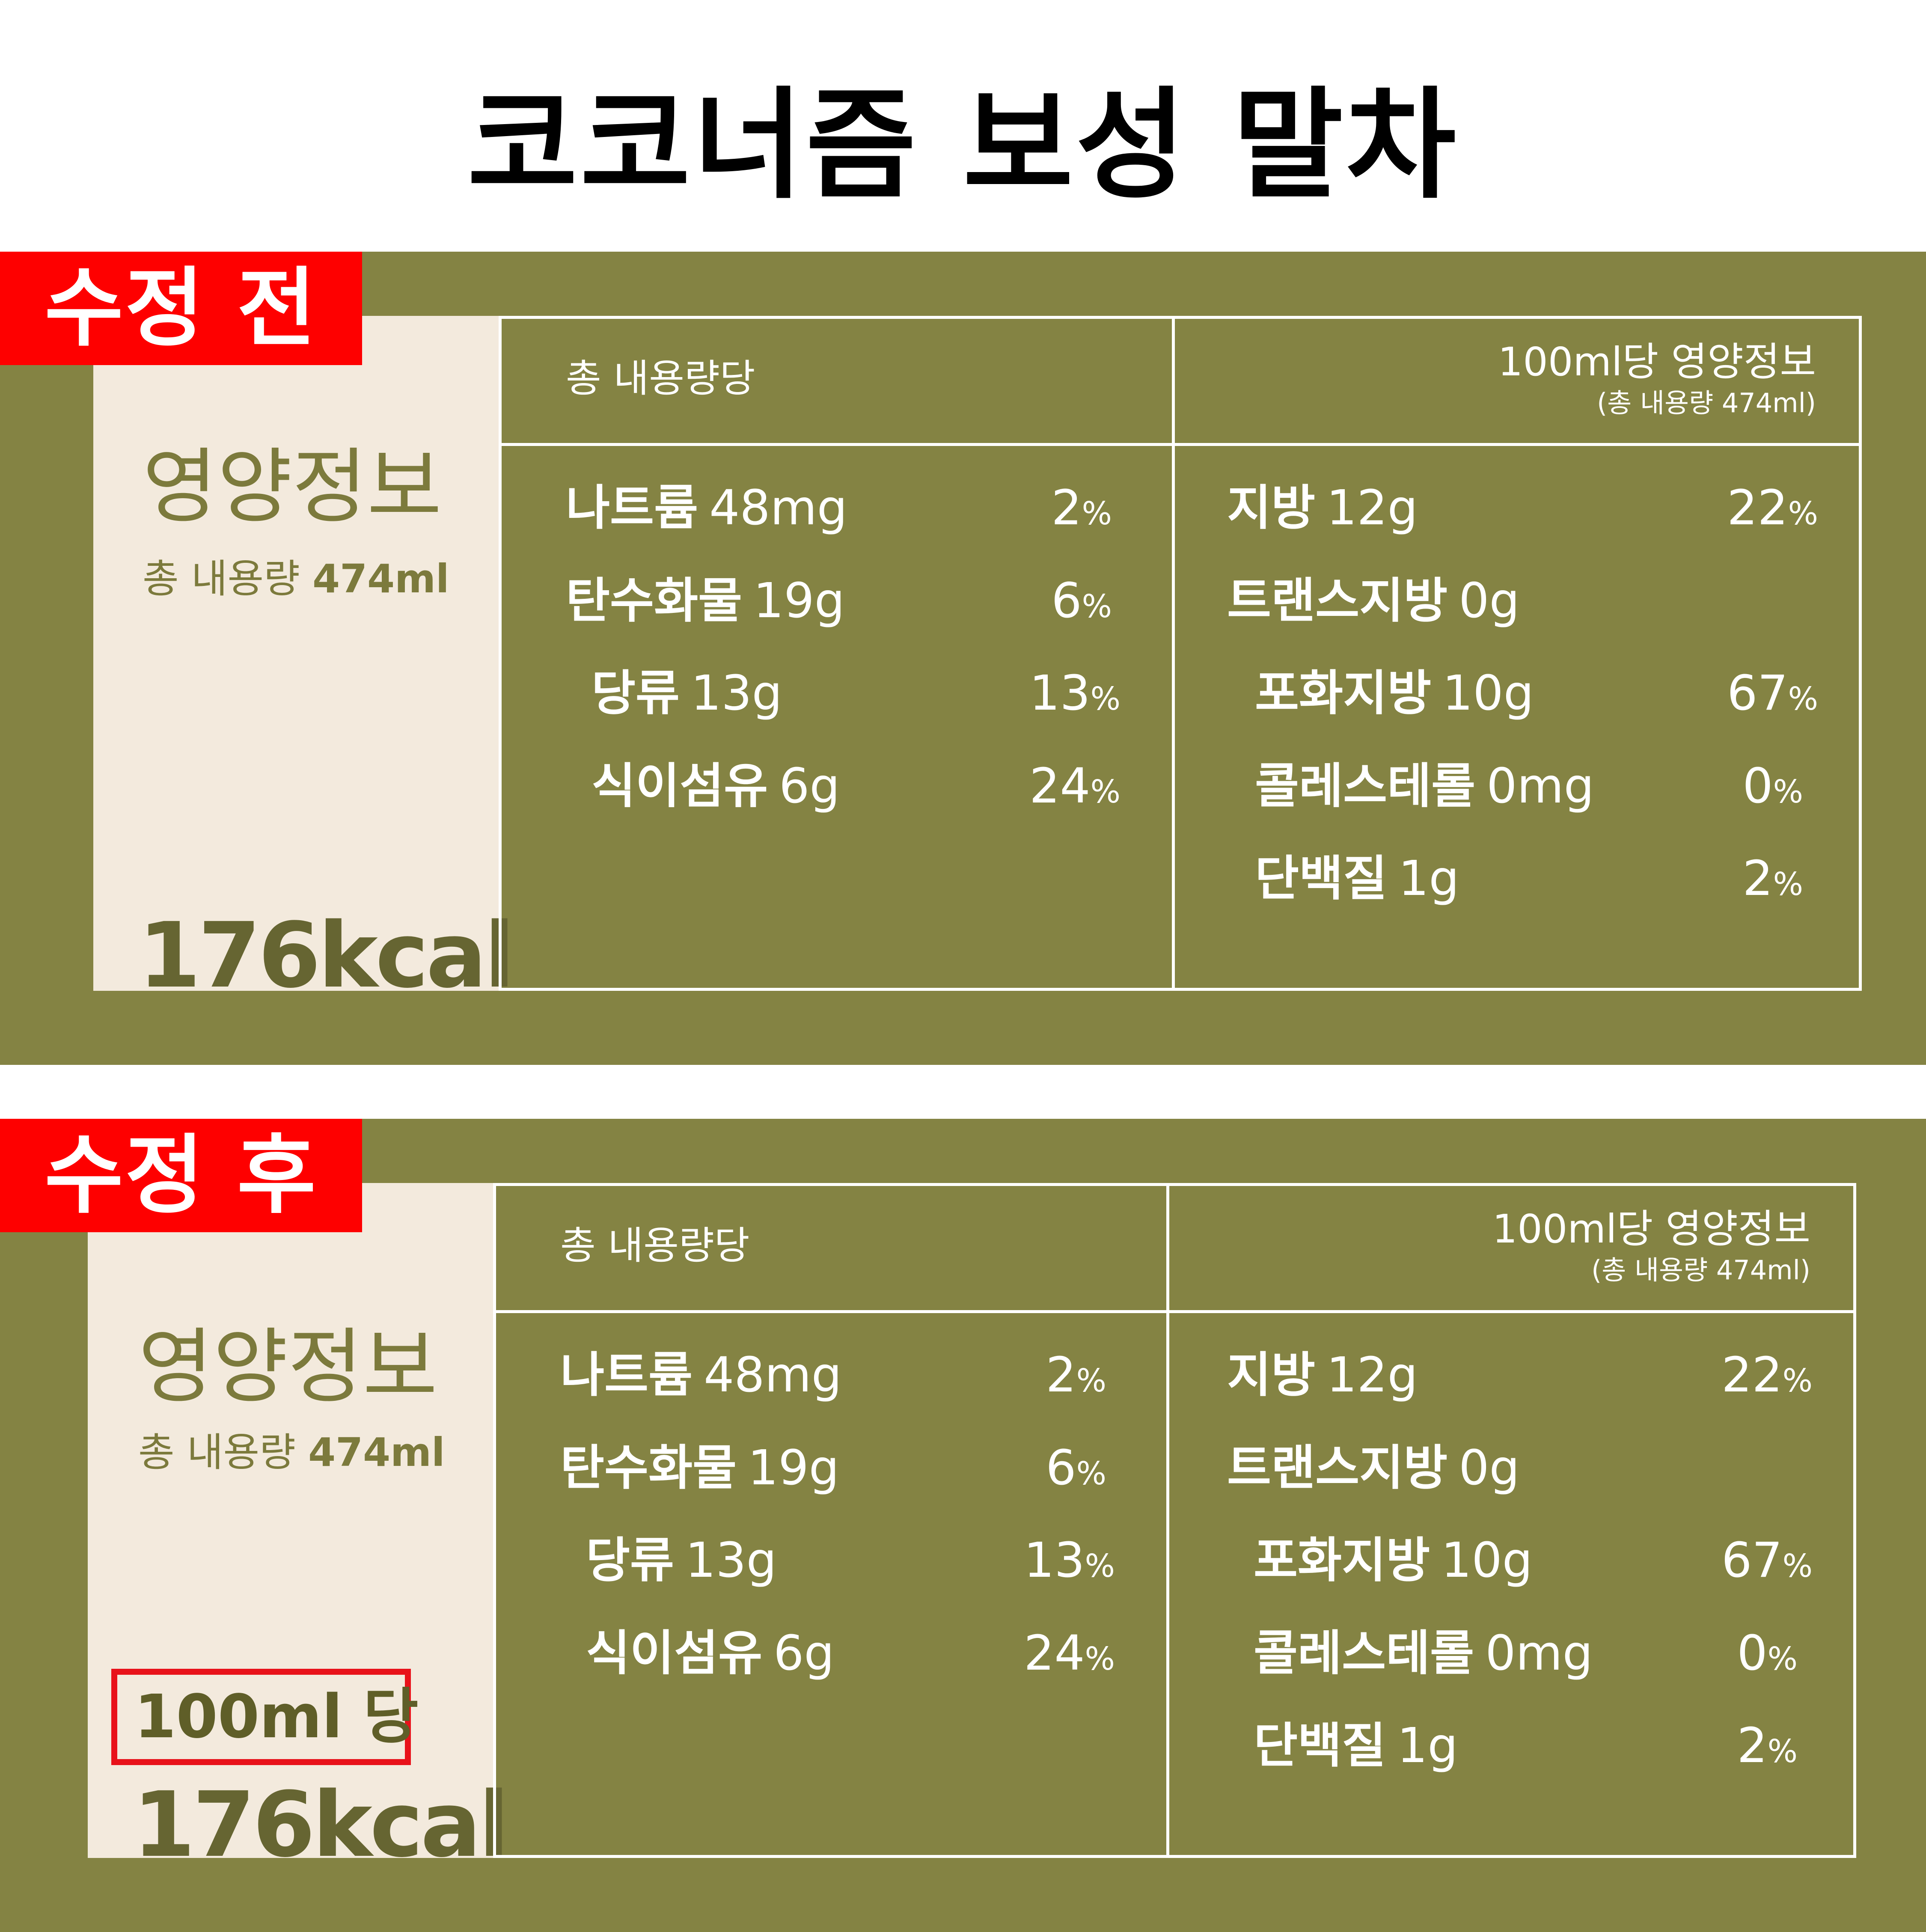 The width and height of the screenshot is (1926, 1932). I want to click on nutrient-name: 지방, so click(1271, 1375).